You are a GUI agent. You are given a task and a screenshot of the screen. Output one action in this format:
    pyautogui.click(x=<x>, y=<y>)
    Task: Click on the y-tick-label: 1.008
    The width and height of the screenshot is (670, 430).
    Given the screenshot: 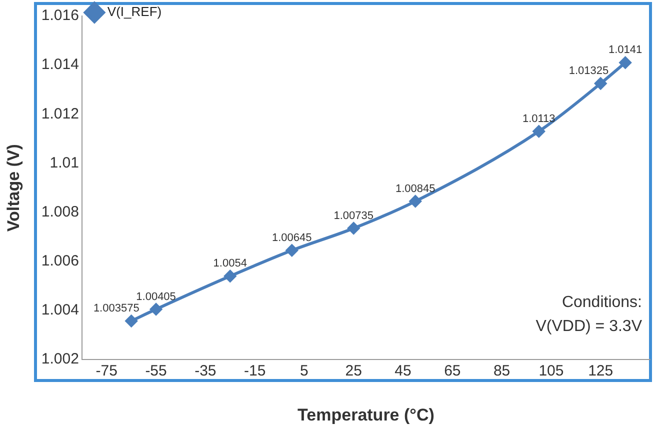 What is the action you would take?
    pyautogui.click(x=60, y=211)
    